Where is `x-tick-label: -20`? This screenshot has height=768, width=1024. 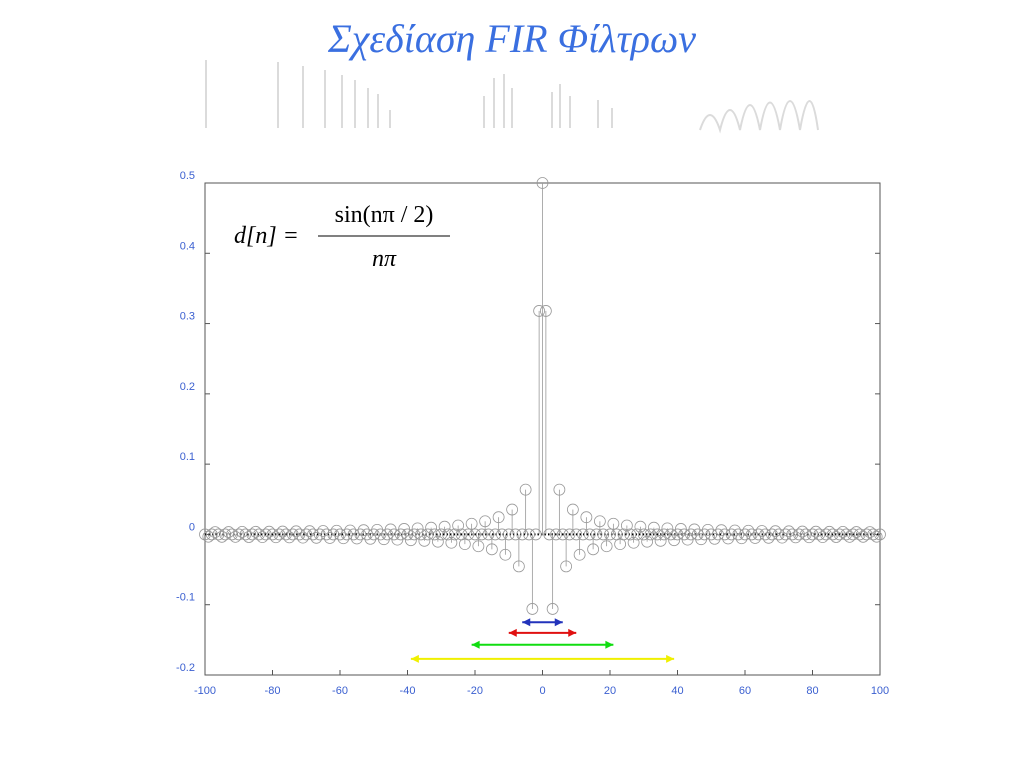
x-tick-label: -20 is located at coordinates (475, 691).